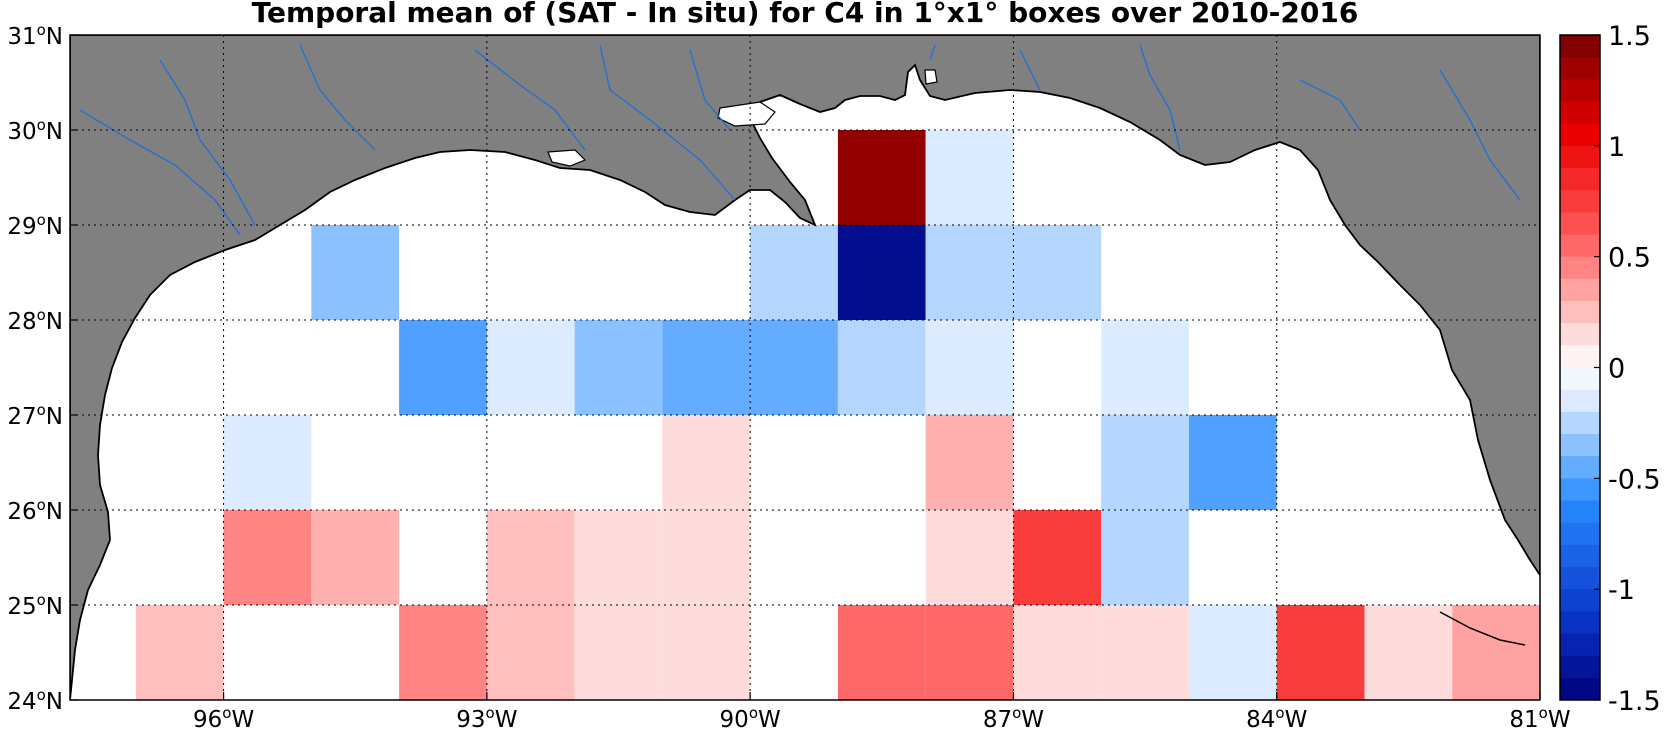  Describe the element at coordinates (35, 605) in the screenshot. I see `y-tick-label: 25oN` at that location.